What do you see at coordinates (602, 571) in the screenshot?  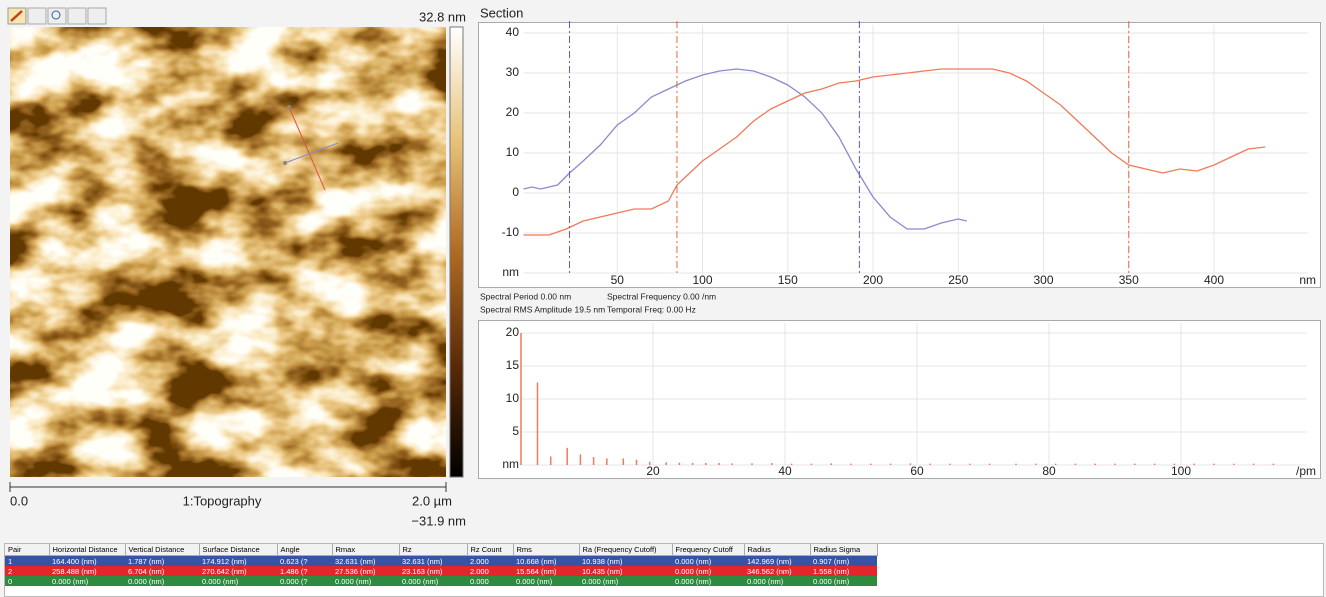 I see `table-cell: 10.435 (nm)` at bounding box center [602, 571].